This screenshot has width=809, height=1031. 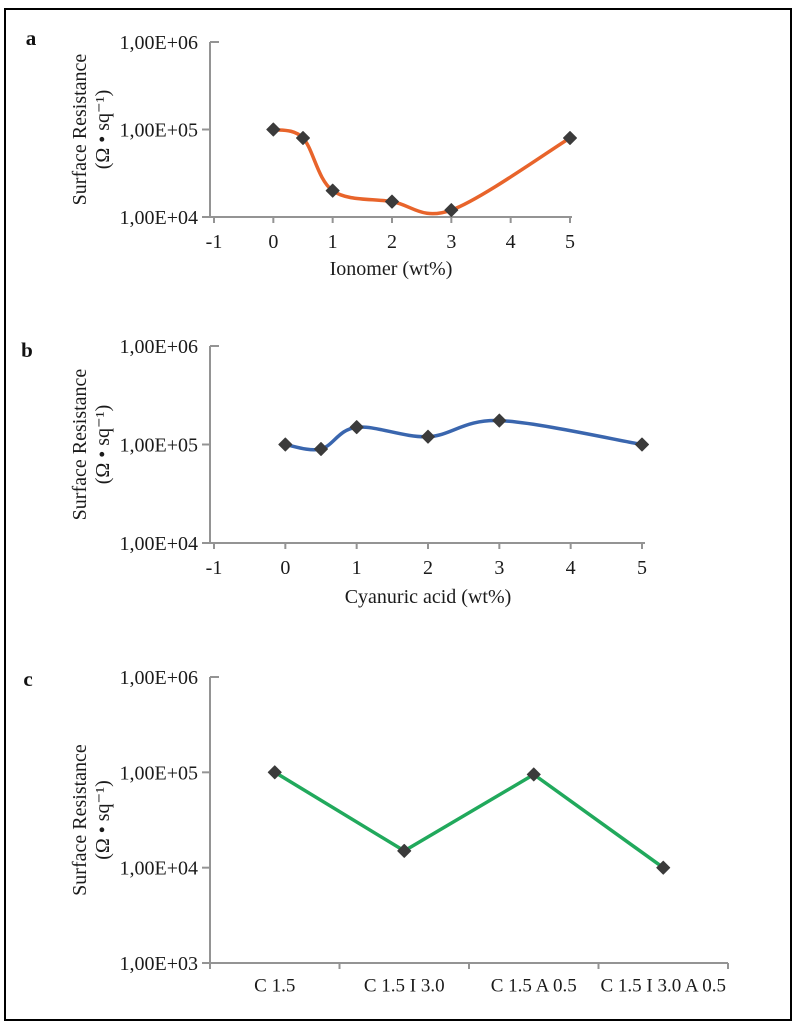 I want to click on panel-label-b: b, so click(x=27, y=350).